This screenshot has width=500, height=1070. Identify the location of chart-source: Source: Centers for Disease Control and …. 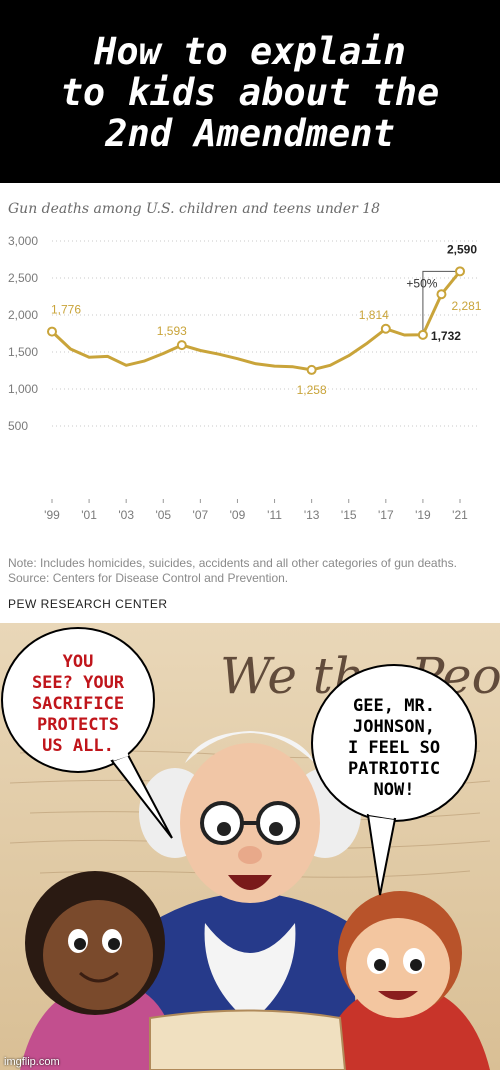
(148, 578).